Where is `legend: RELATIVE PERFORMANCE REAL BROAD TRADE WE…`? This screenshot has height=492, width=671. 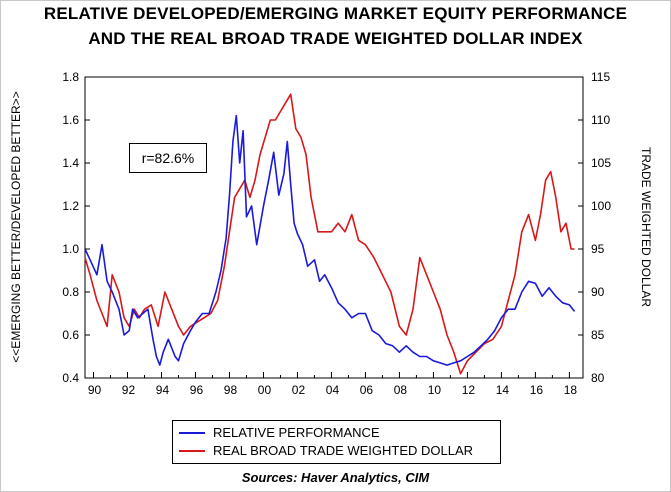
legend: RELATIVE PERFORMANCE REAL BROAD TRADE WE… is located at coordinates (336, 442).